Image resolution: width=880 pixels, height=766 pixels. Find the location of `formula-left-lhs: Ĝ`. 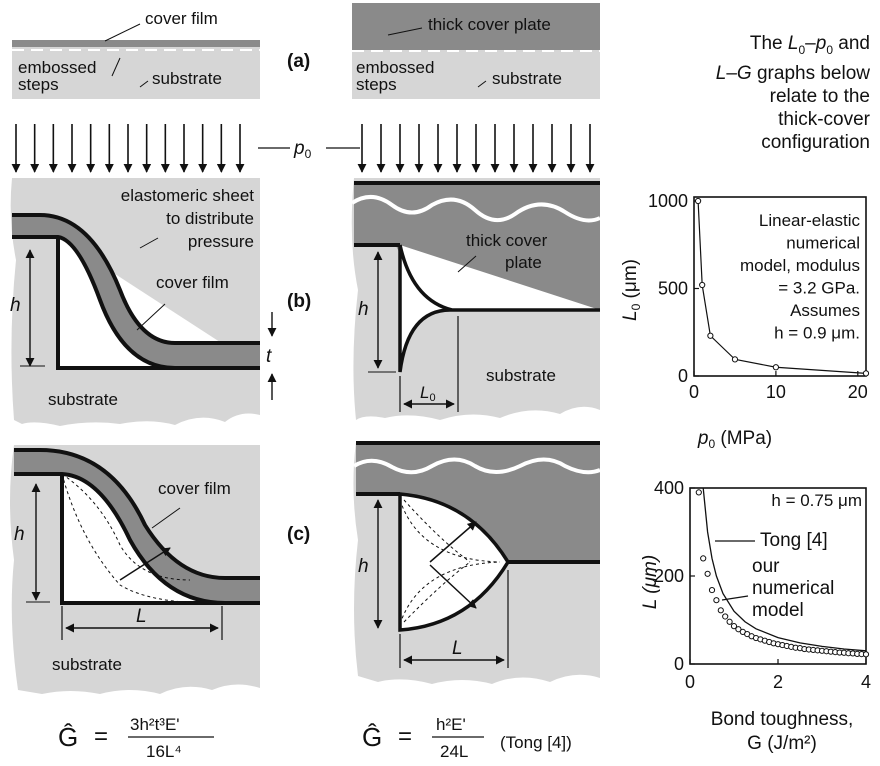

formula-left-lhs: Ĝ is located at coordinates (68, 737).